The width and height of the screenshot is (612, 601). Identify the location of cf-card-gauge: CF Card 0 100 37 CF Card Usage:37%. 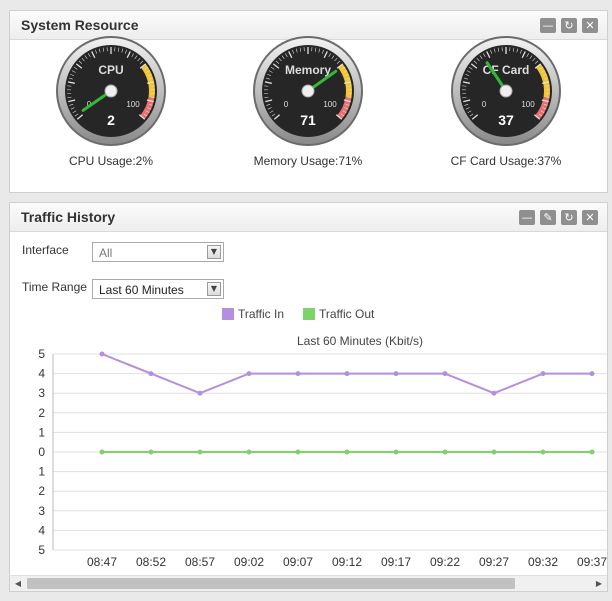
(506, 101).